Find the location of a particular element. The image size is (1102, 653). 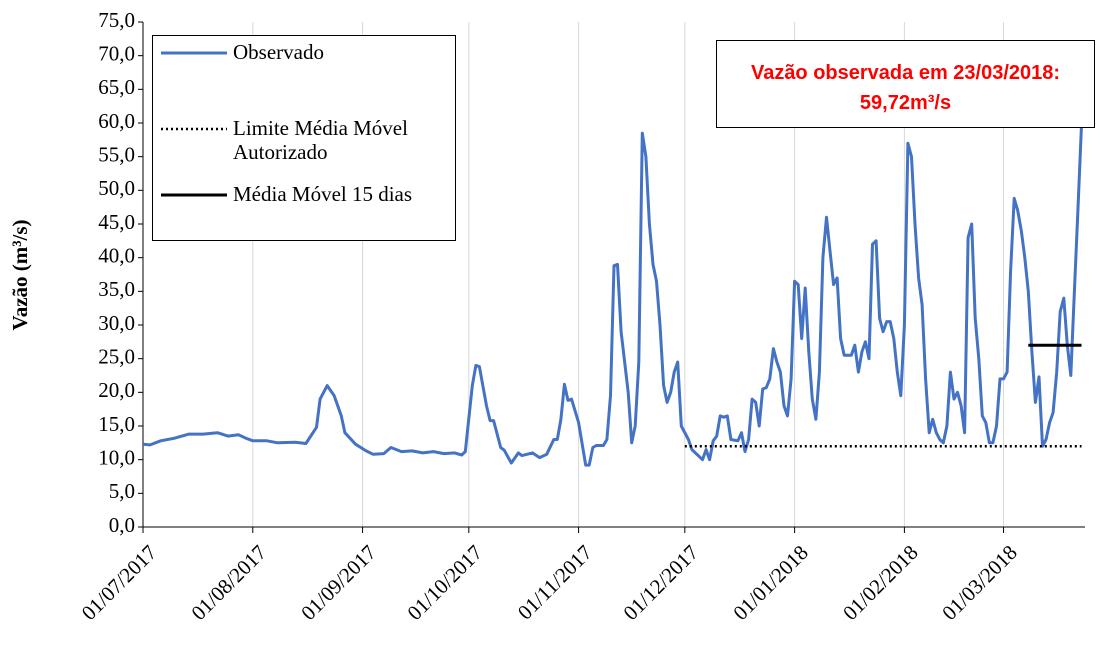

y-tick-label: 20,0 is located at coordinates (116, 390).